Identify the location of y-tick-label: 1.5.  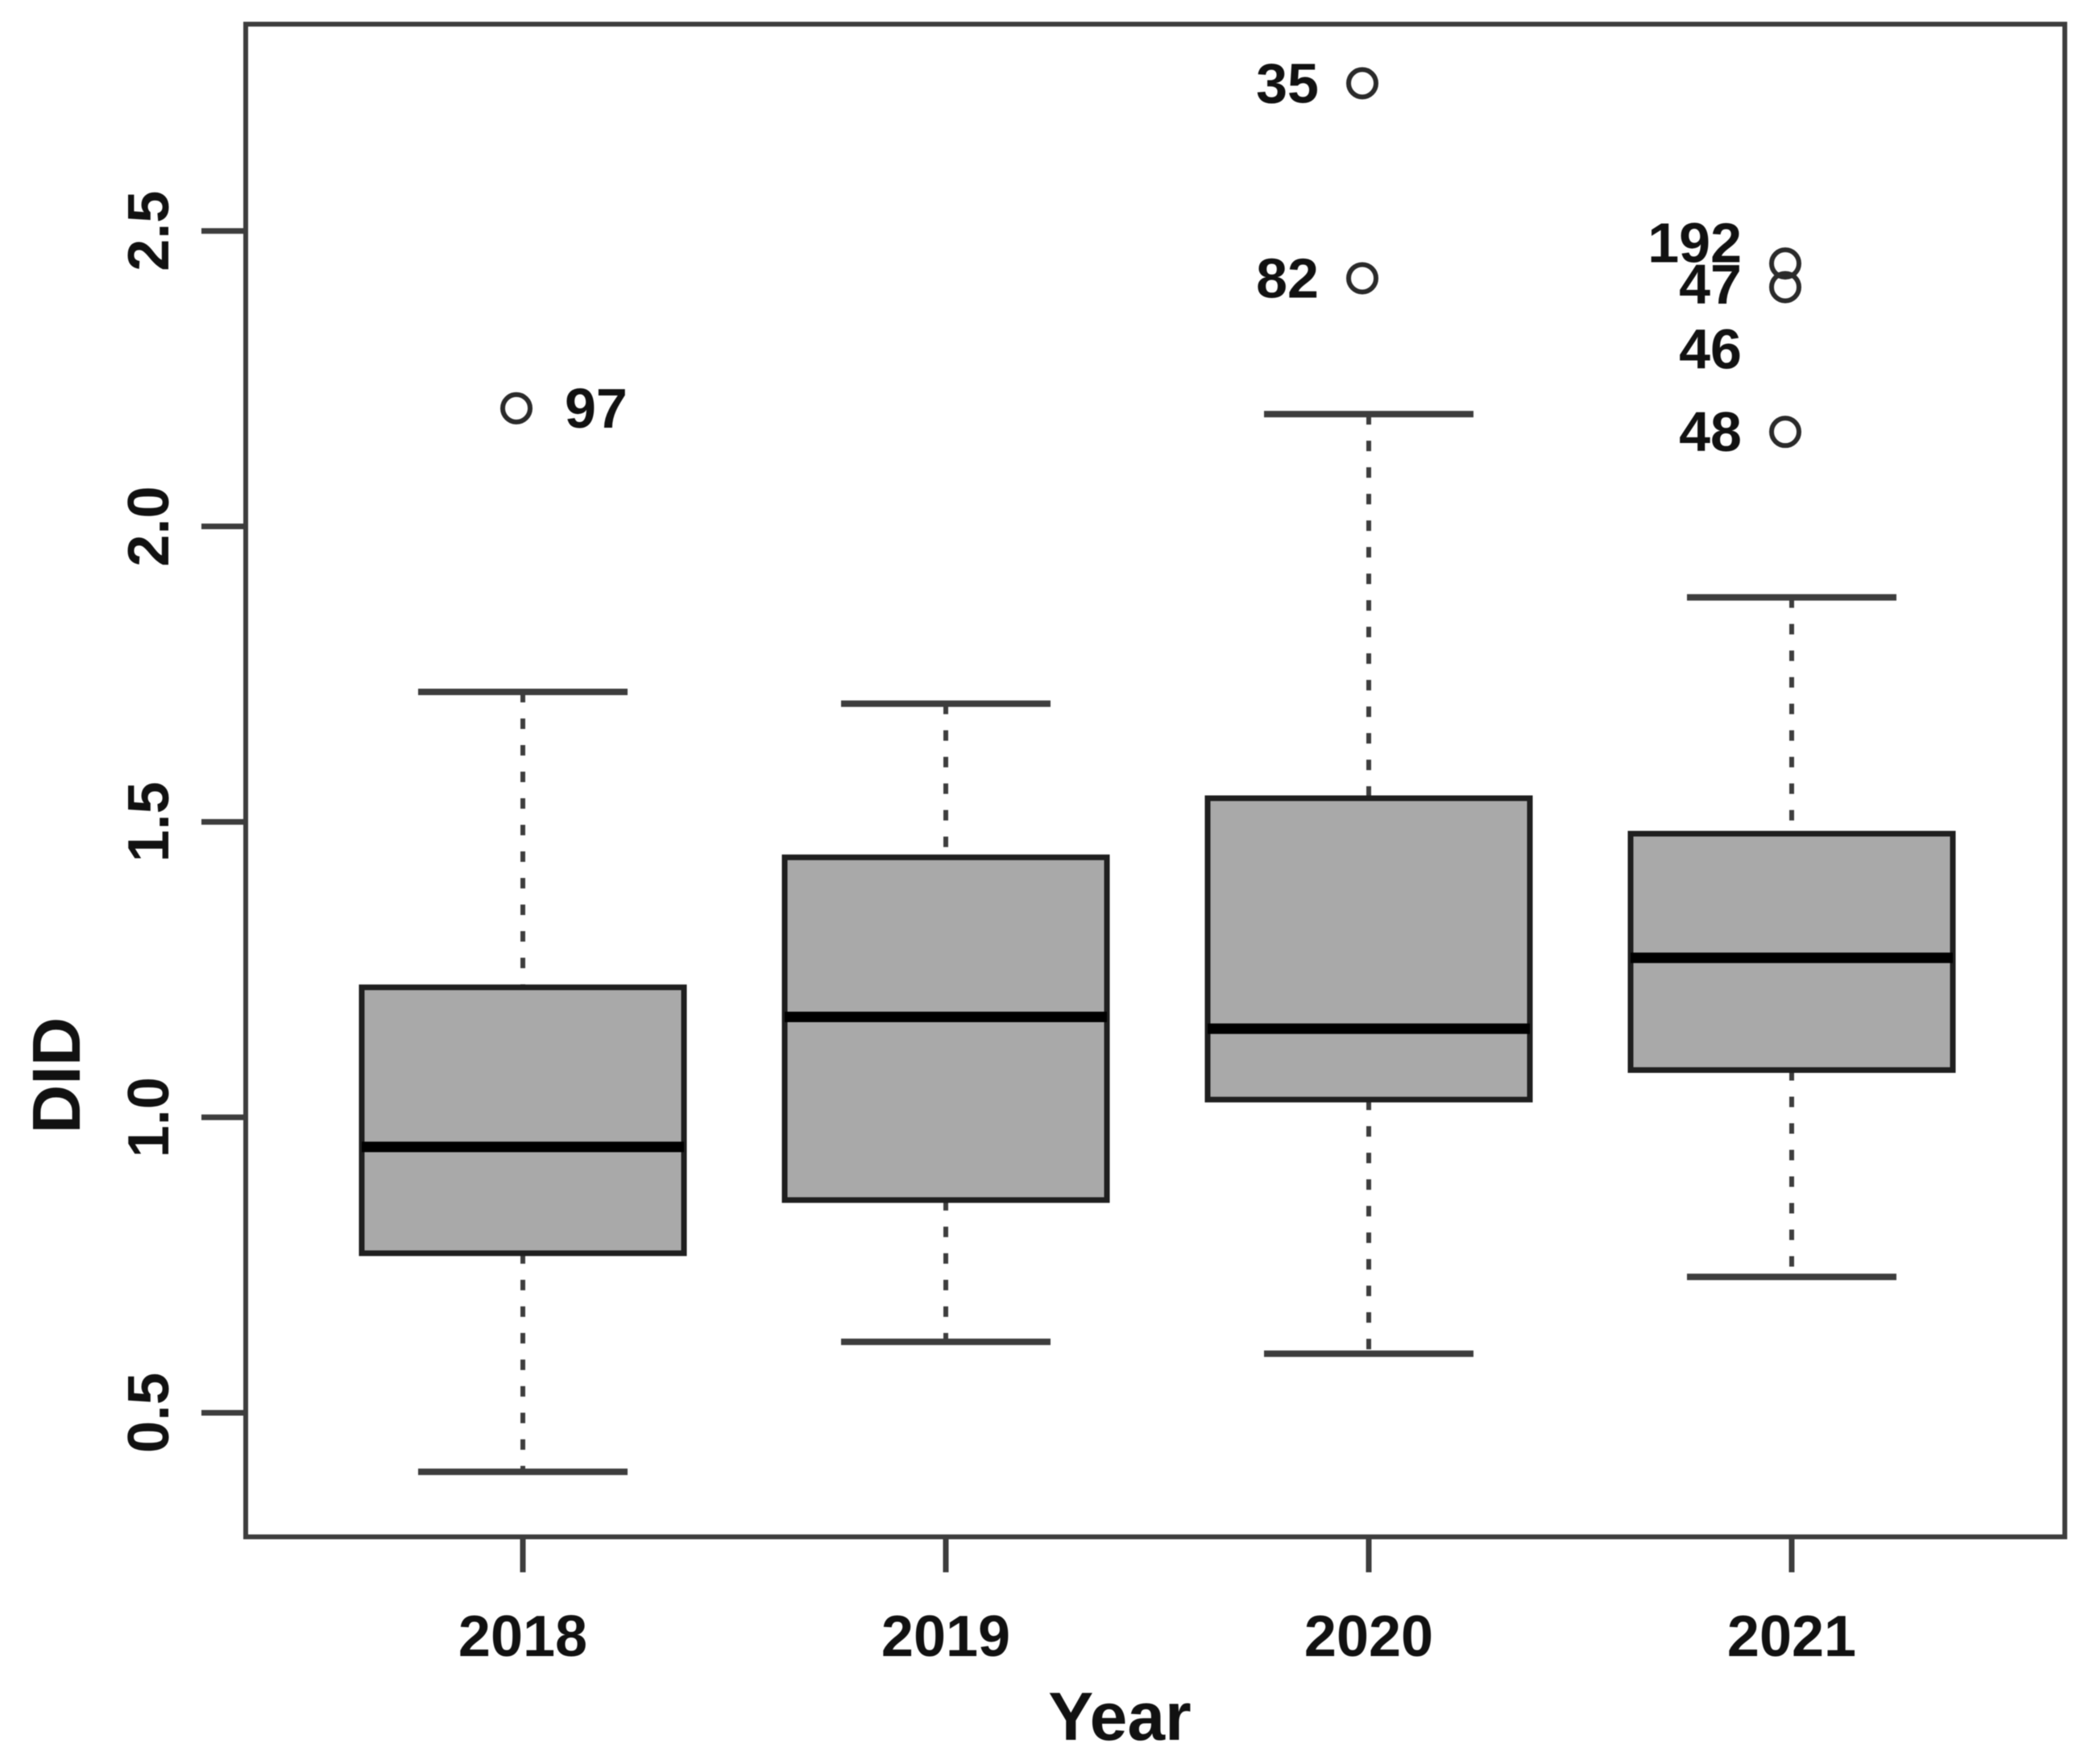
(149, 821).